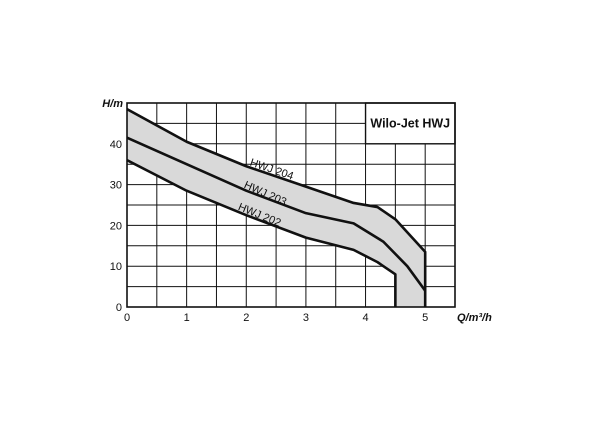 The image size is (600, 447). Describe the element at coordinates (112, 104) in the screenshot. I see `y-axis-label: H/m` at that location.